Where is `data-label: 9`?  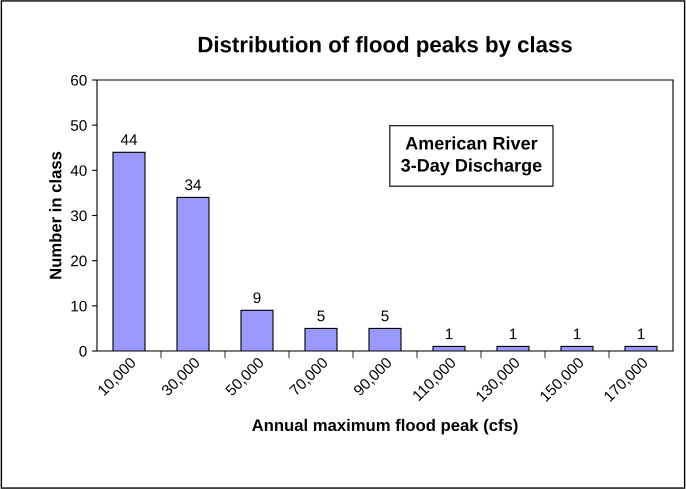 data-label: 9 is located at coordinates (257, 298).